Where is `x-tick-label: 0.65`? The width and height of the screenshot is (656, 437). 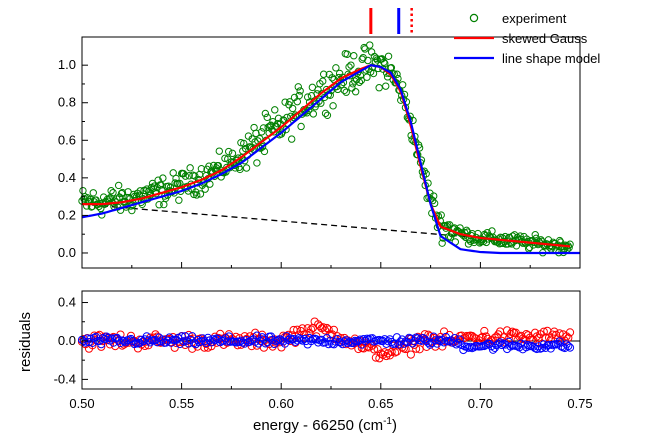
x-tick-label: 0.65 is located at coordinates (380, 403).